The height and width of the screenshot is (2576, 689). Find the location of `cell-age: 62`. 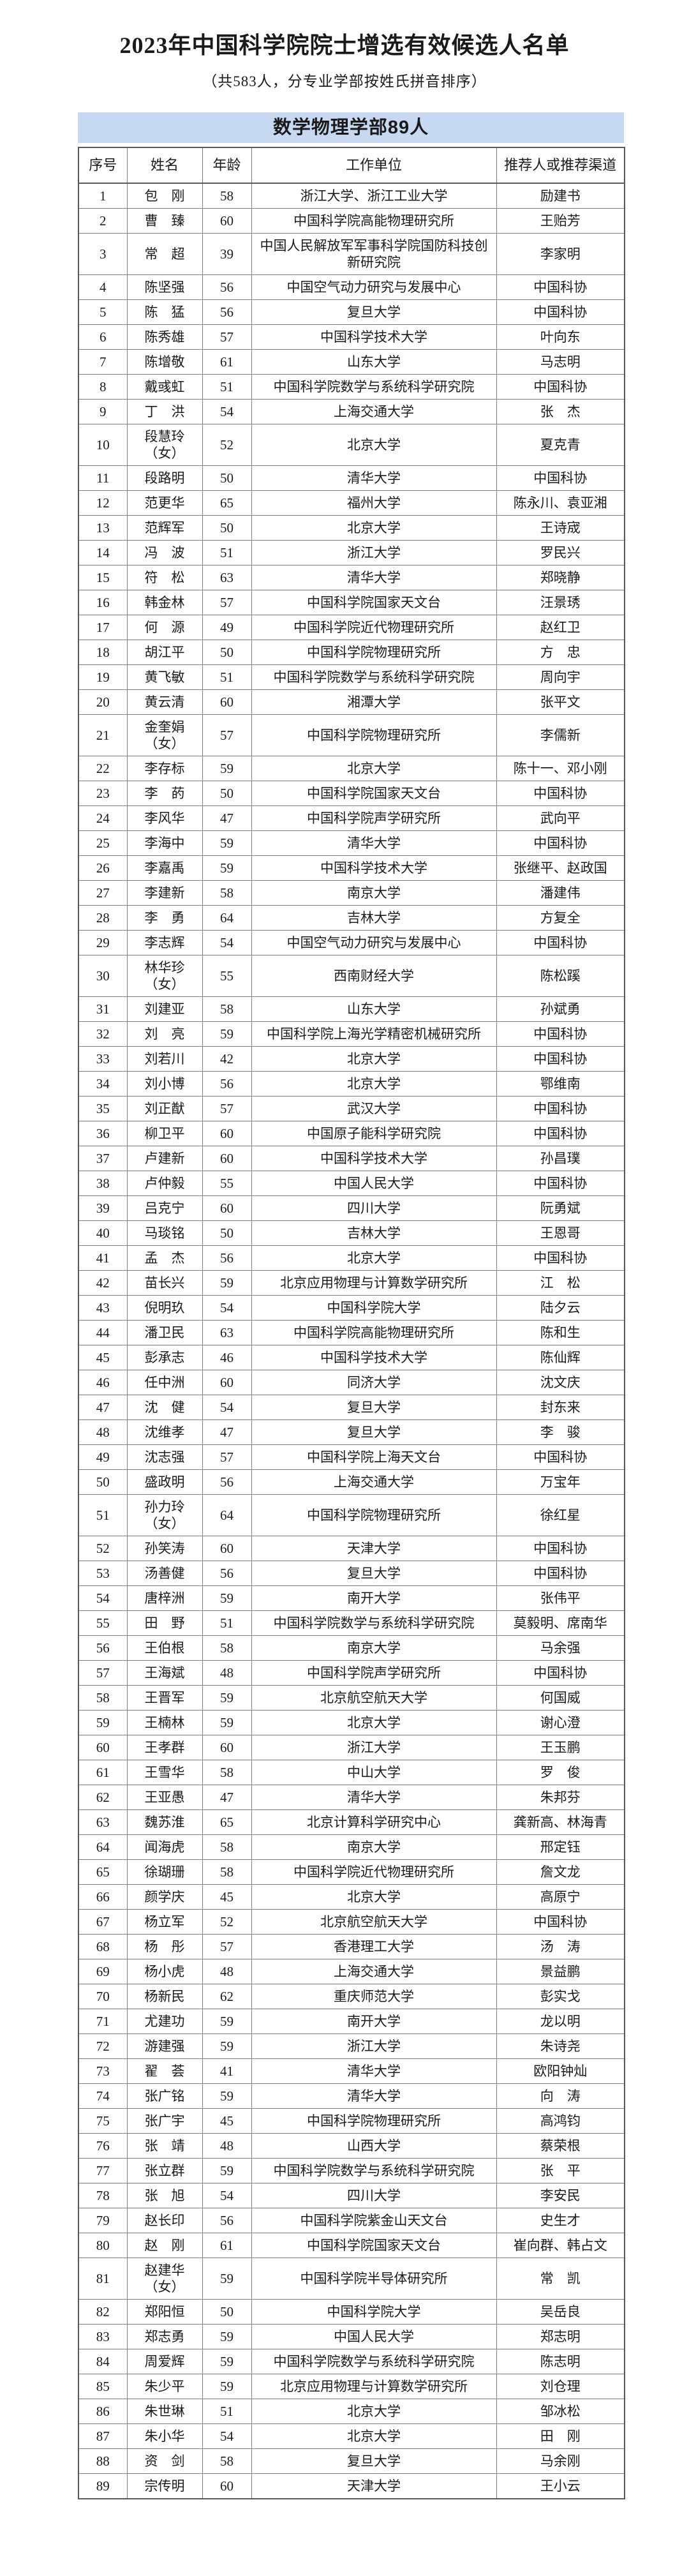

cell-age: 62 is located at coordinates (227, 1996).